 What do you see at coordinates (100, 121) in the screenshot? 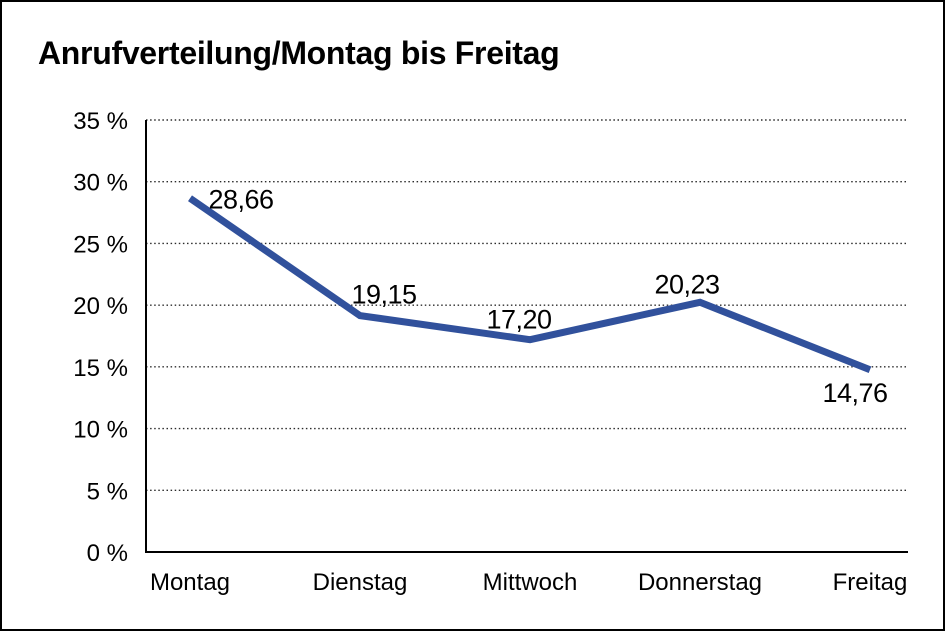
I see `y-axis-tick-label: 35 %` at bounding box center [100, 121].